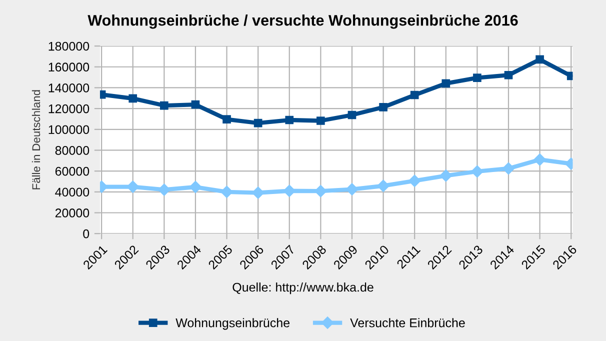 This screenshot has width=606, height=341. I want to click on y-tick-label: 0, so click(86, 233).